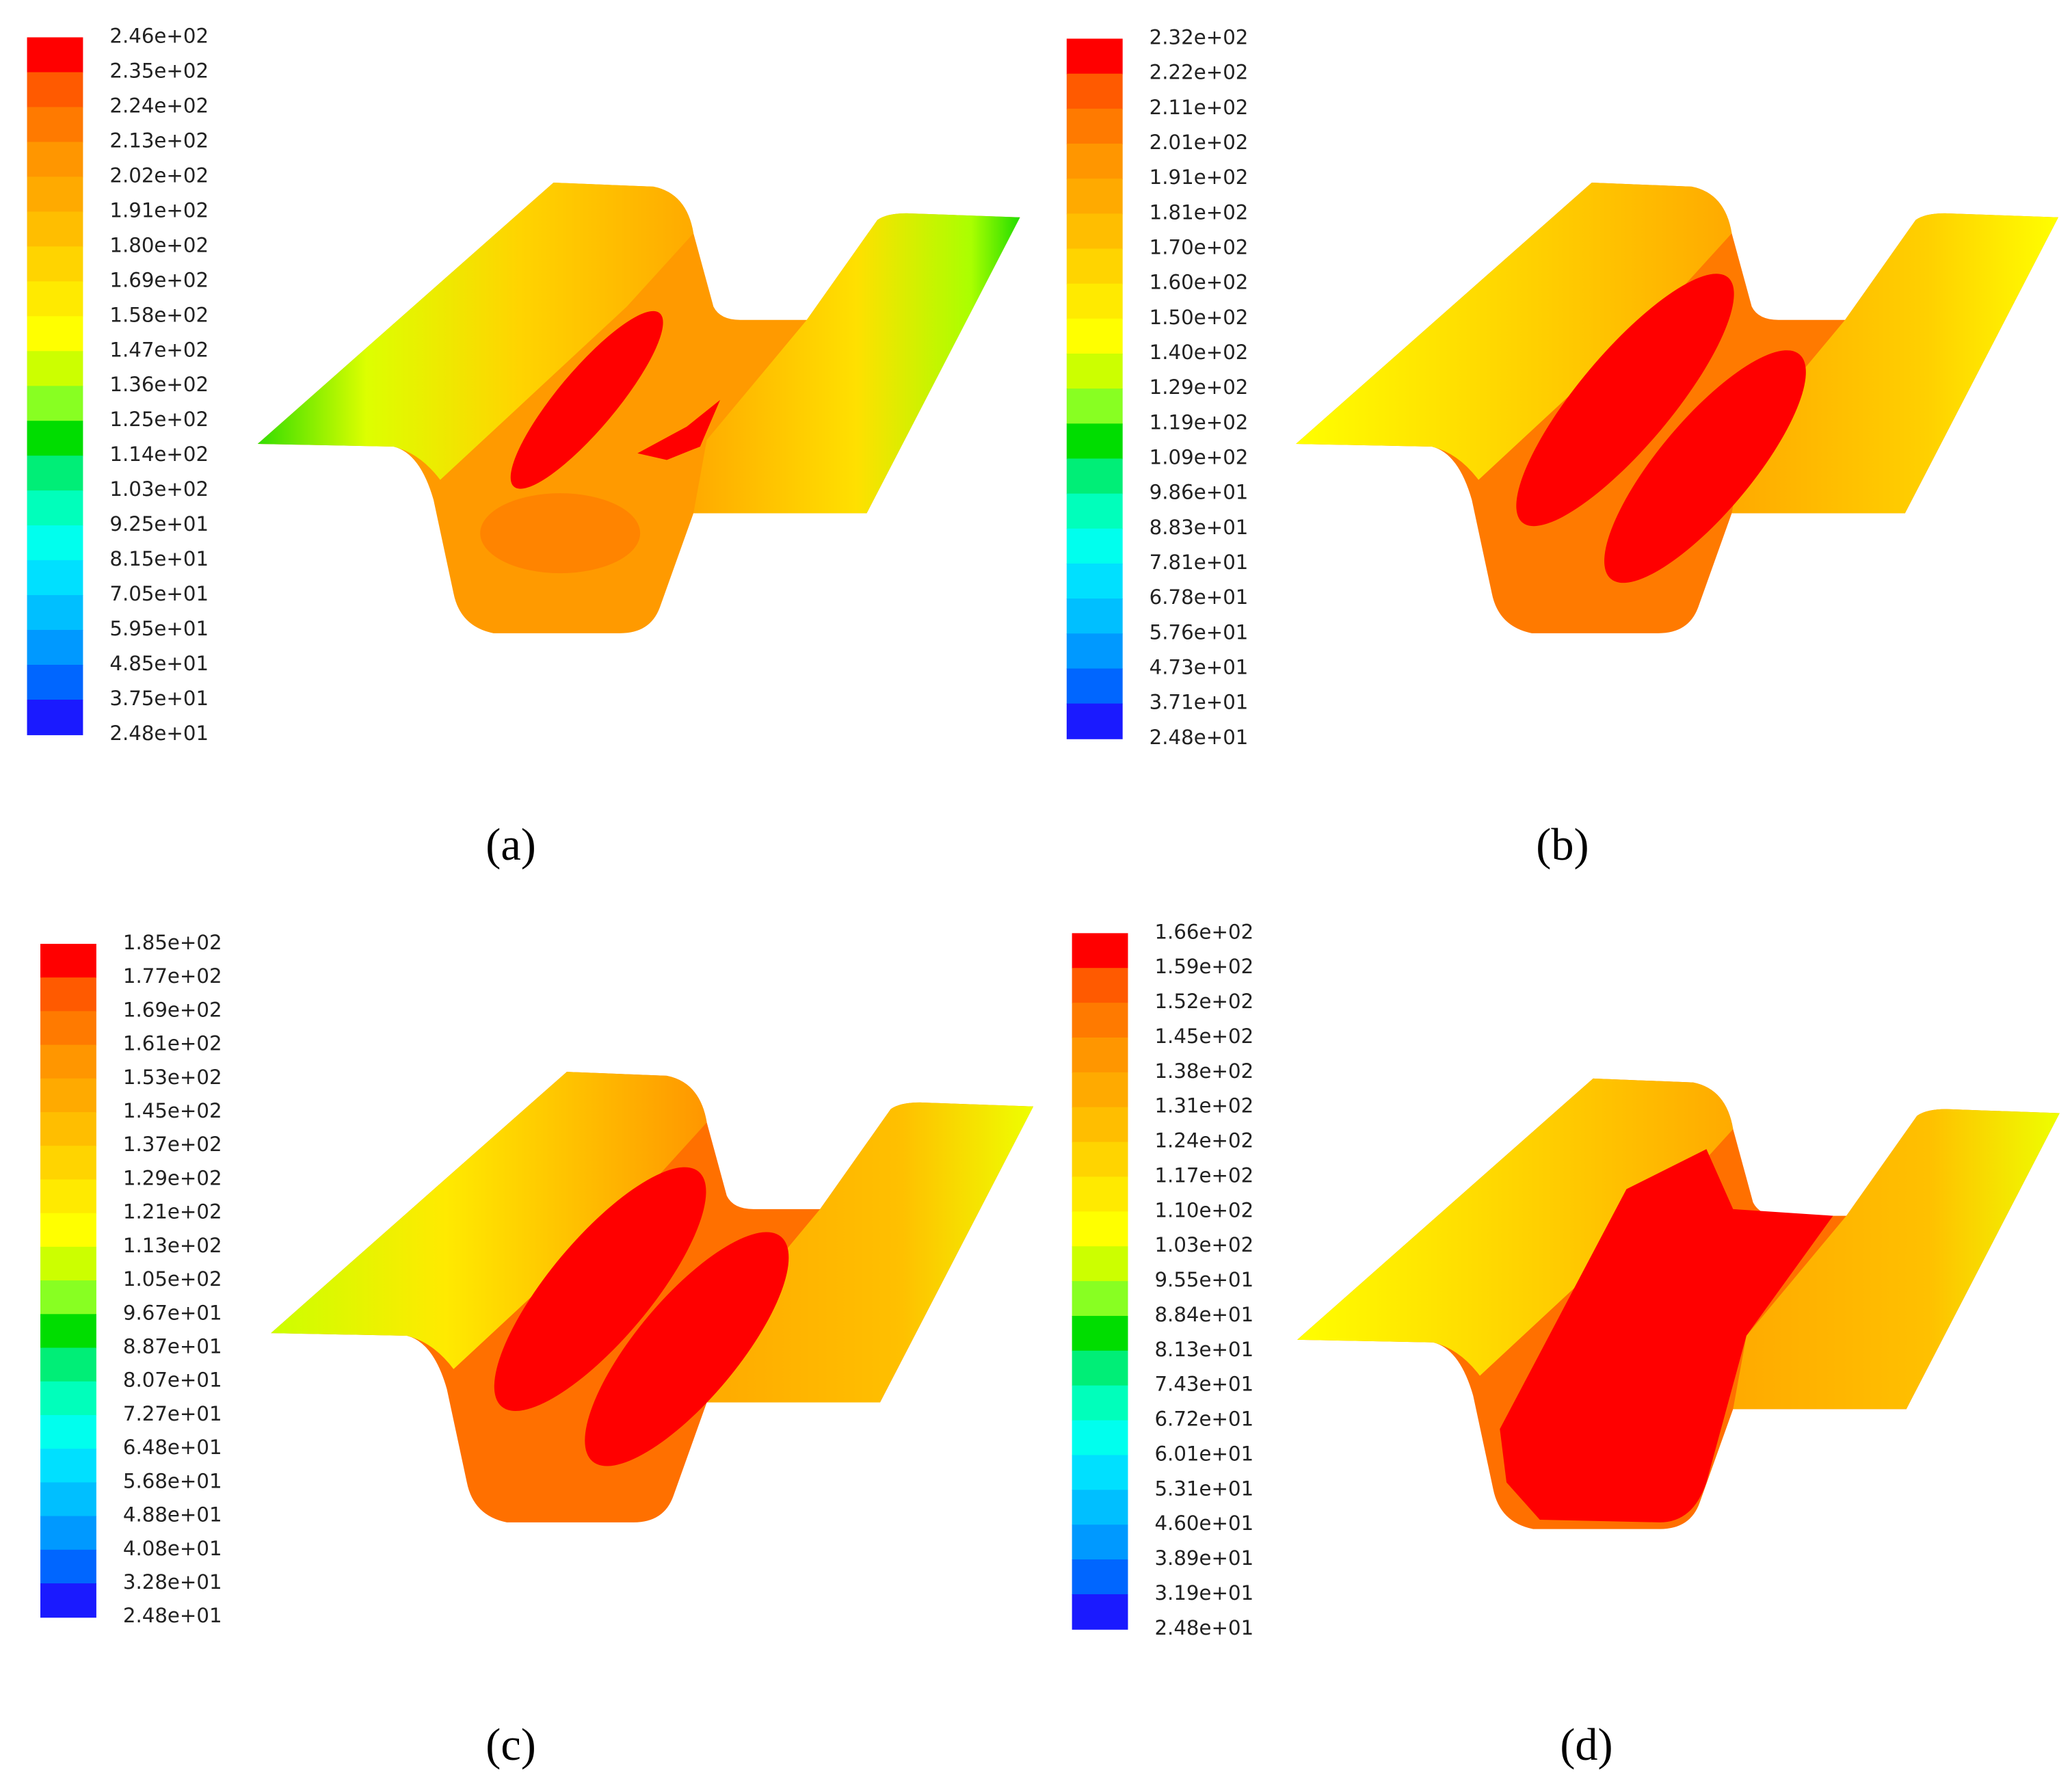 The width and height of the screenshot is (2072, 1781). What do you see at coordinates (1199, 632) in the screenshot?
I see `colorbar-label: 5.76e+01` at bounding box center [1199, 632].